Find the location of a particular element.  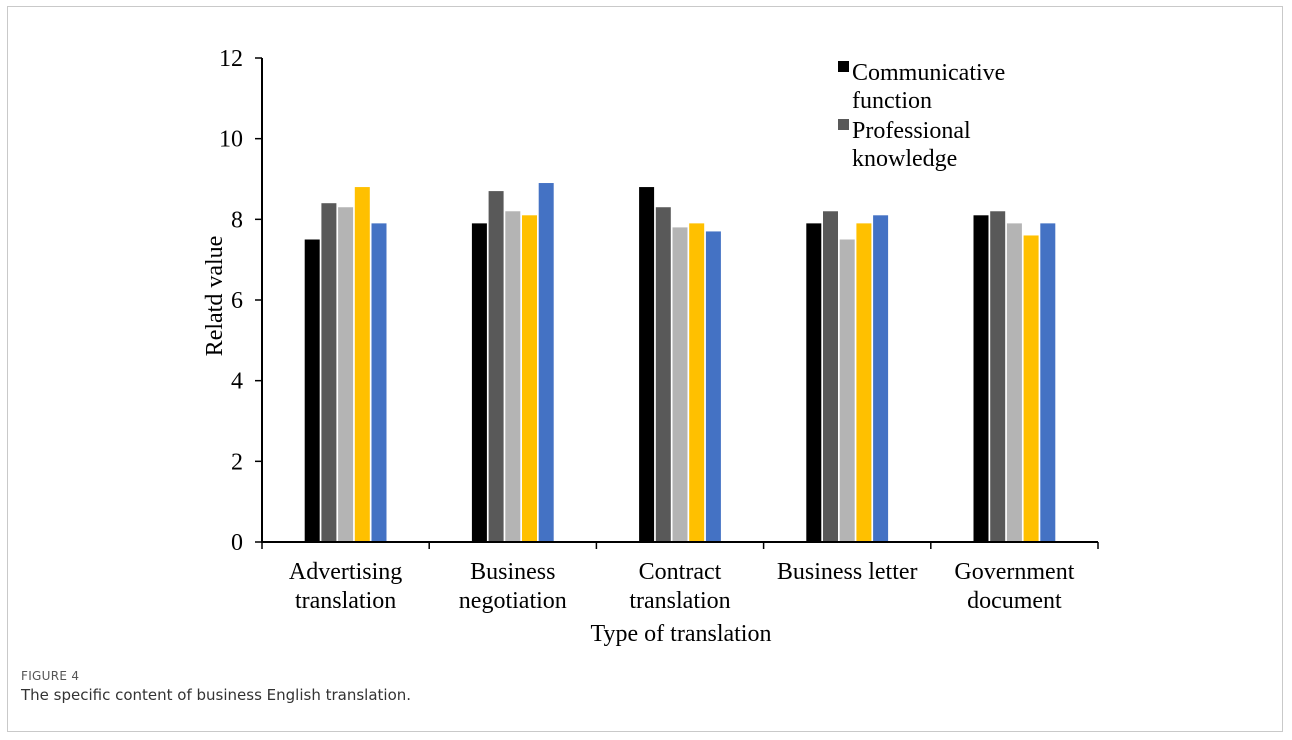

y-tick-label: 12 is located at coordinates (231, 59).